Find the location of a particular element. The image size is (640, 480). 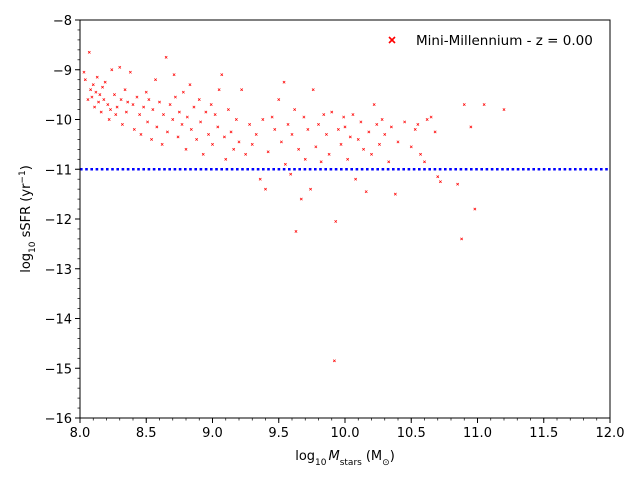

x-tick-label: 12.0 is located at coordinates (610, 433).